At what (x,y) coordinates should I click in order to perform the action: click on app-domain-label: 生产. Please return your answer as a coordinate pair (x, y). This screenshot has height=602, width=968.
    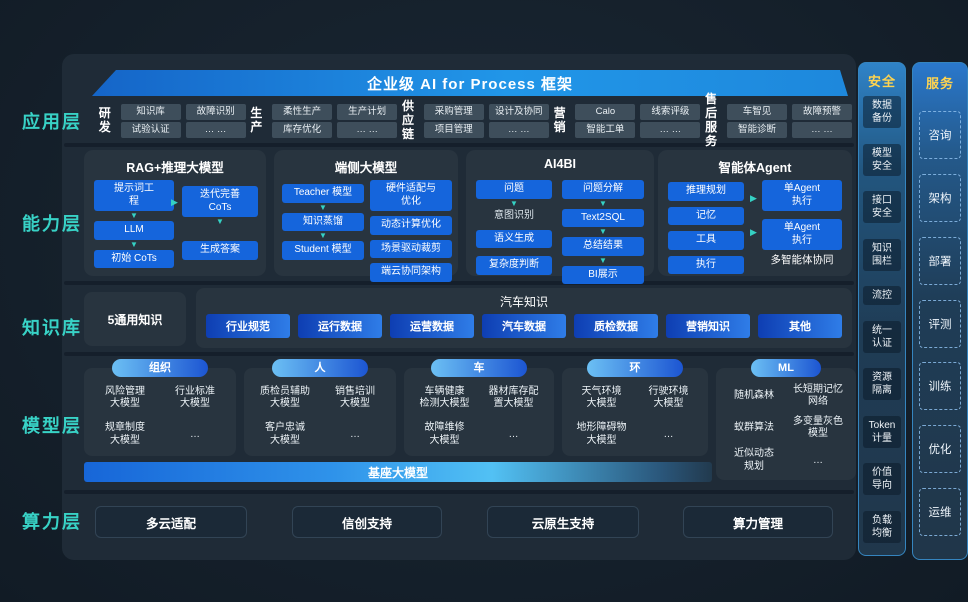
    Looking at the image, I should click on (256, 120).